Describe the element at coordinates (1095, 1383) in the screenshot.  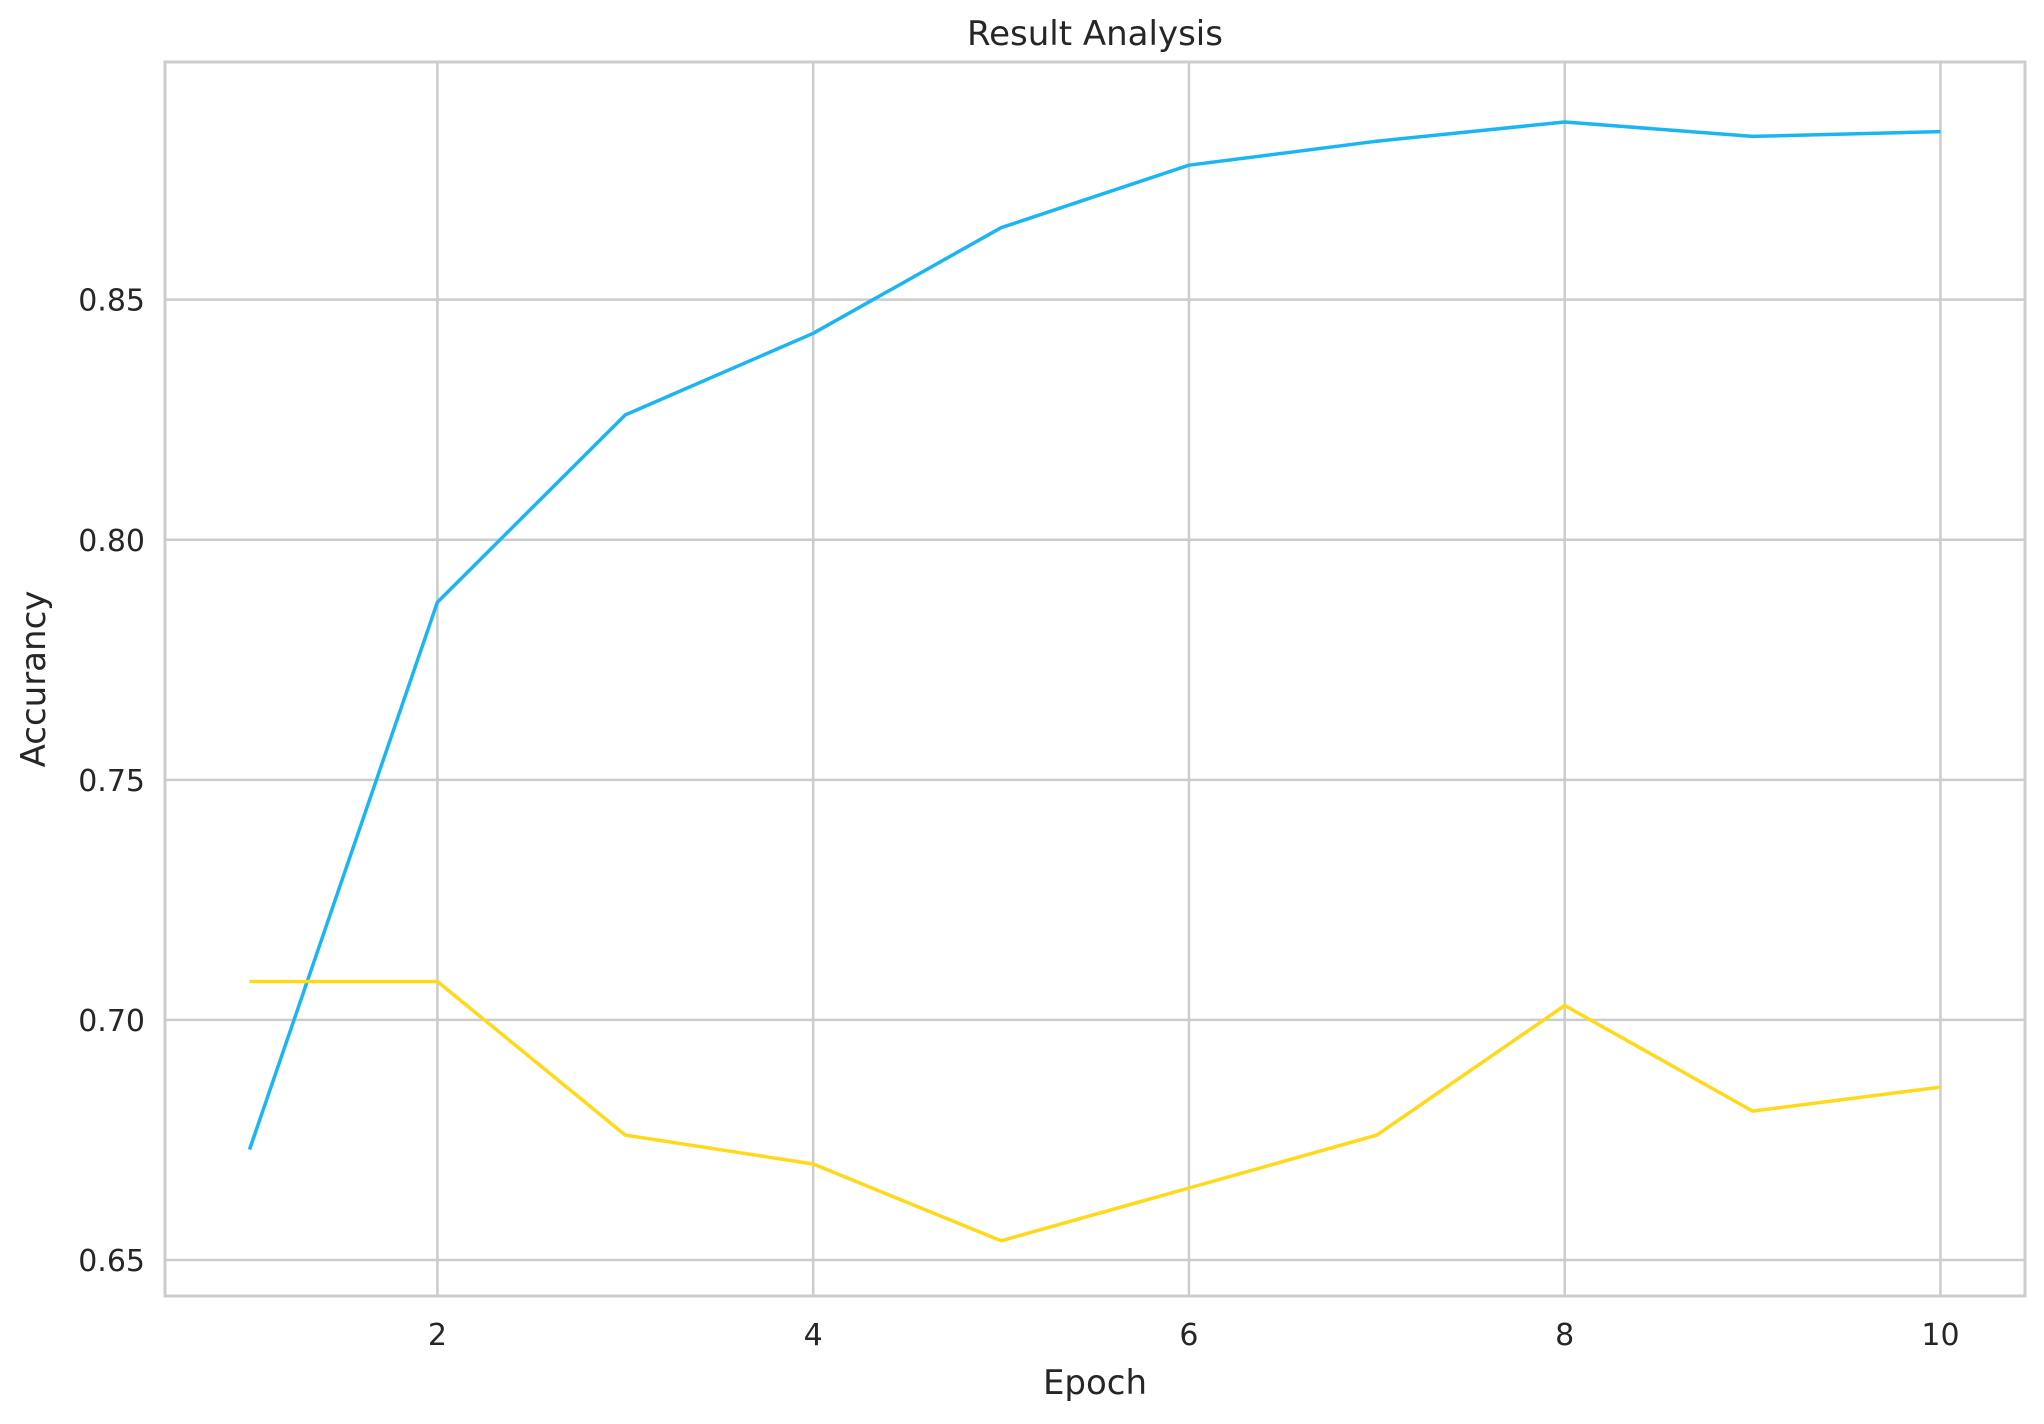
I see `x-axis-label: Epoch` at that location.